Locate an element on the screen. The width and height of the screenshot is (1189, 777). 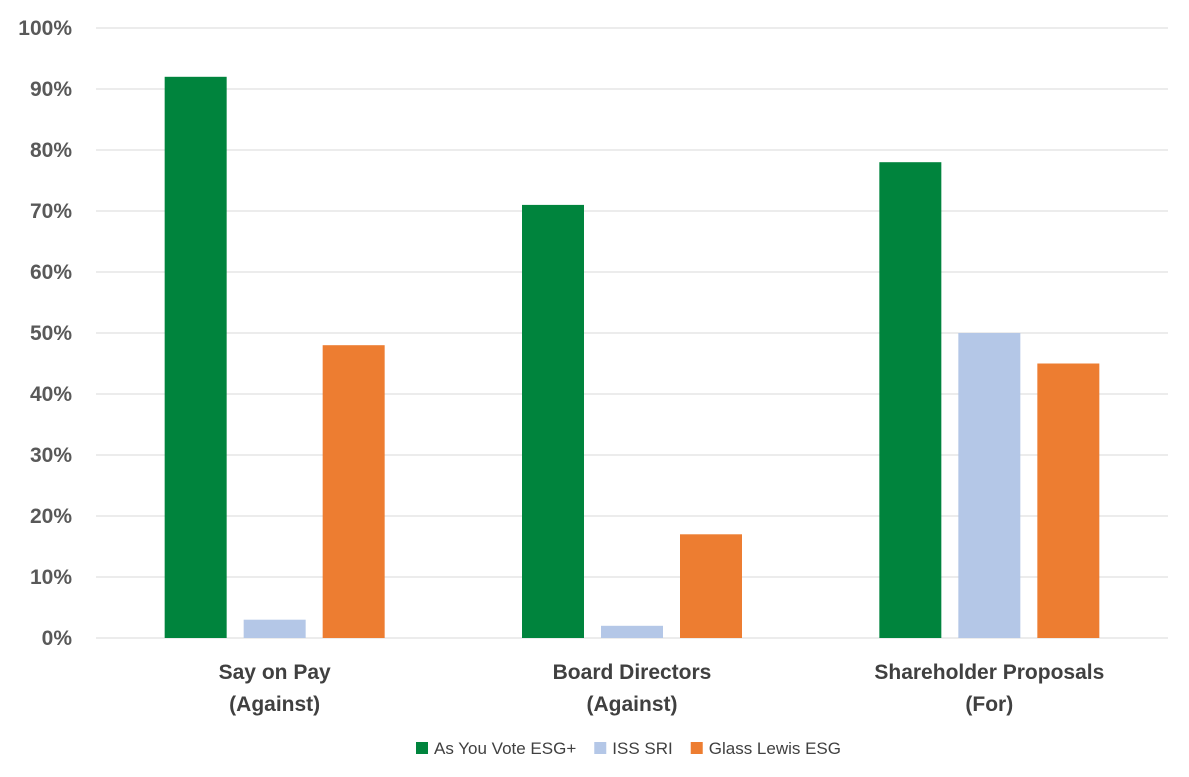
y-tick-label: 50% is located at coordinates (51, 333).